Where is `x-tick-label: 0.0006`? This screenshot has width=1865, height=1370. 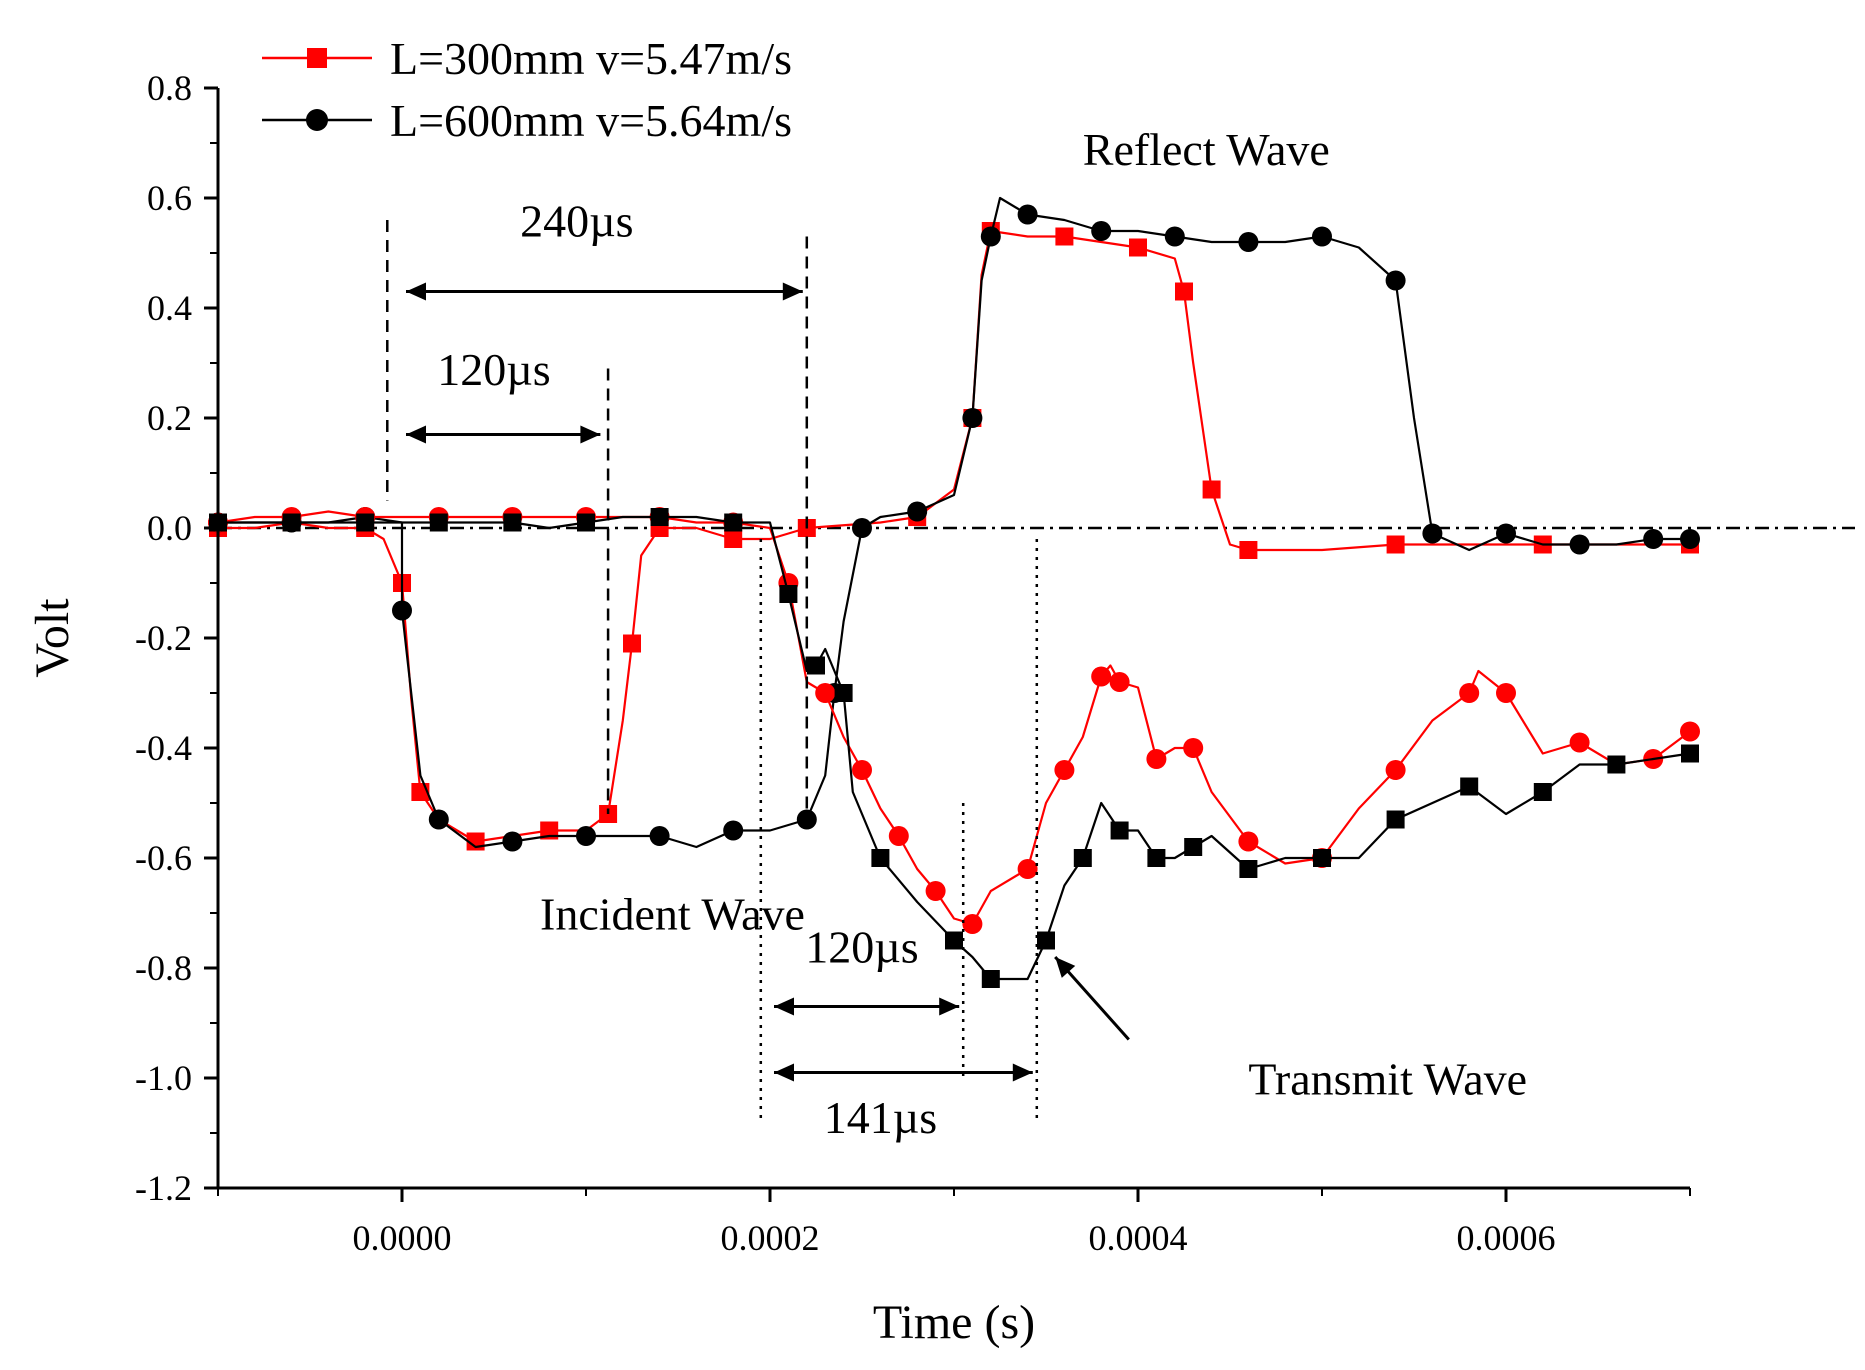
x-tick-label: 0.0006 is located at coordinates (1506, 1238).